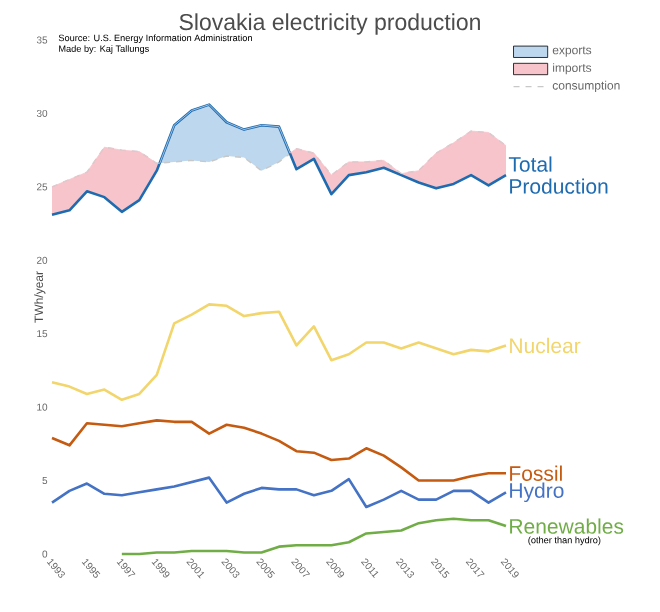 The height and width of the screenshot is (612, 660). What do you see at coordinates (567, 526) in the screenshot?
I see `series-label: Renewables` at bounding box center [567, 526].